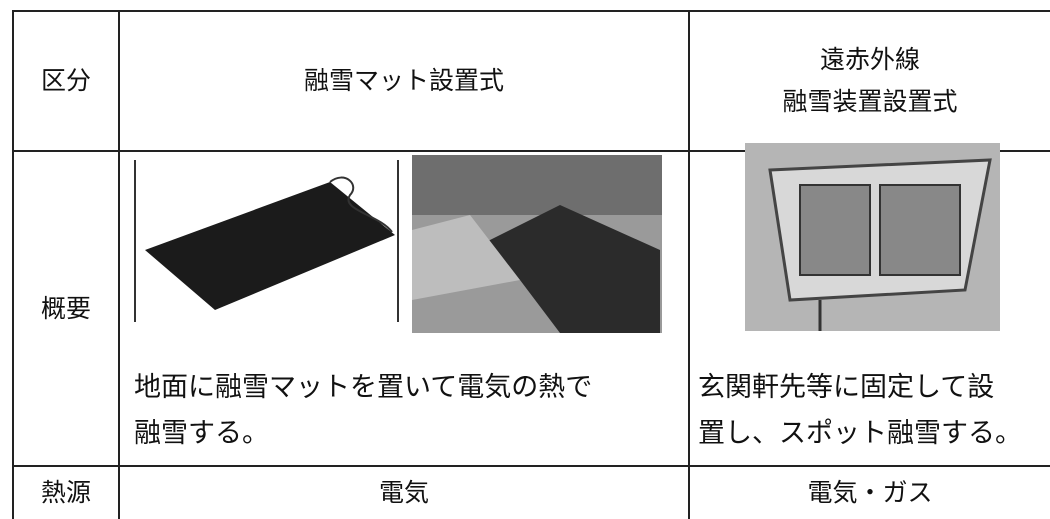 This screenshot has height=519, width=1050. I want to click on device-photo, so click(872, 237).